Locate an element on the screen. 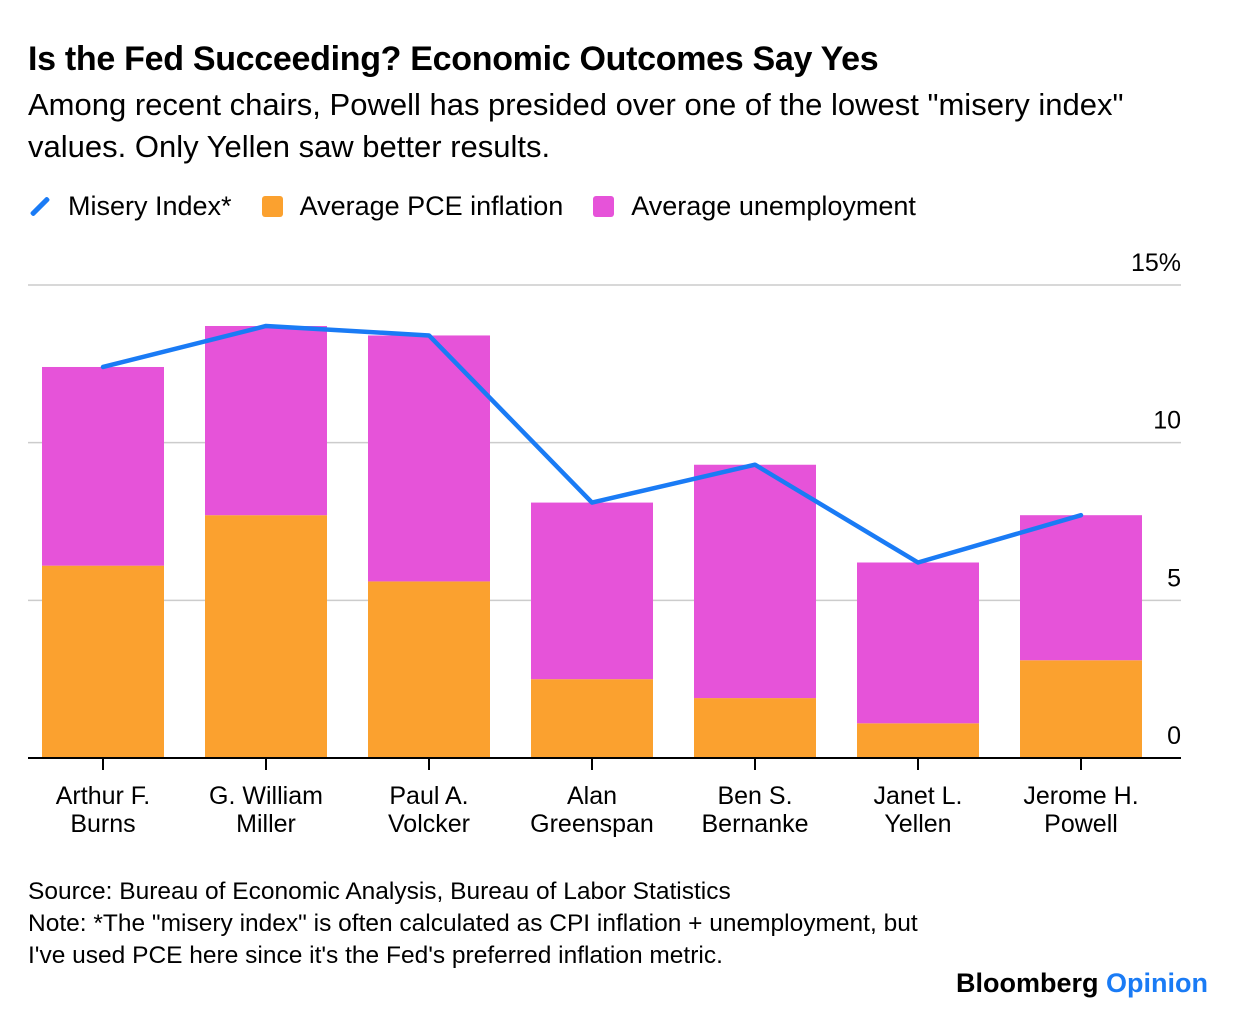 The width and height of the screenshot is (1237, 1028). x-tick-label-line: Volcker is located at coordinates (429, 824).